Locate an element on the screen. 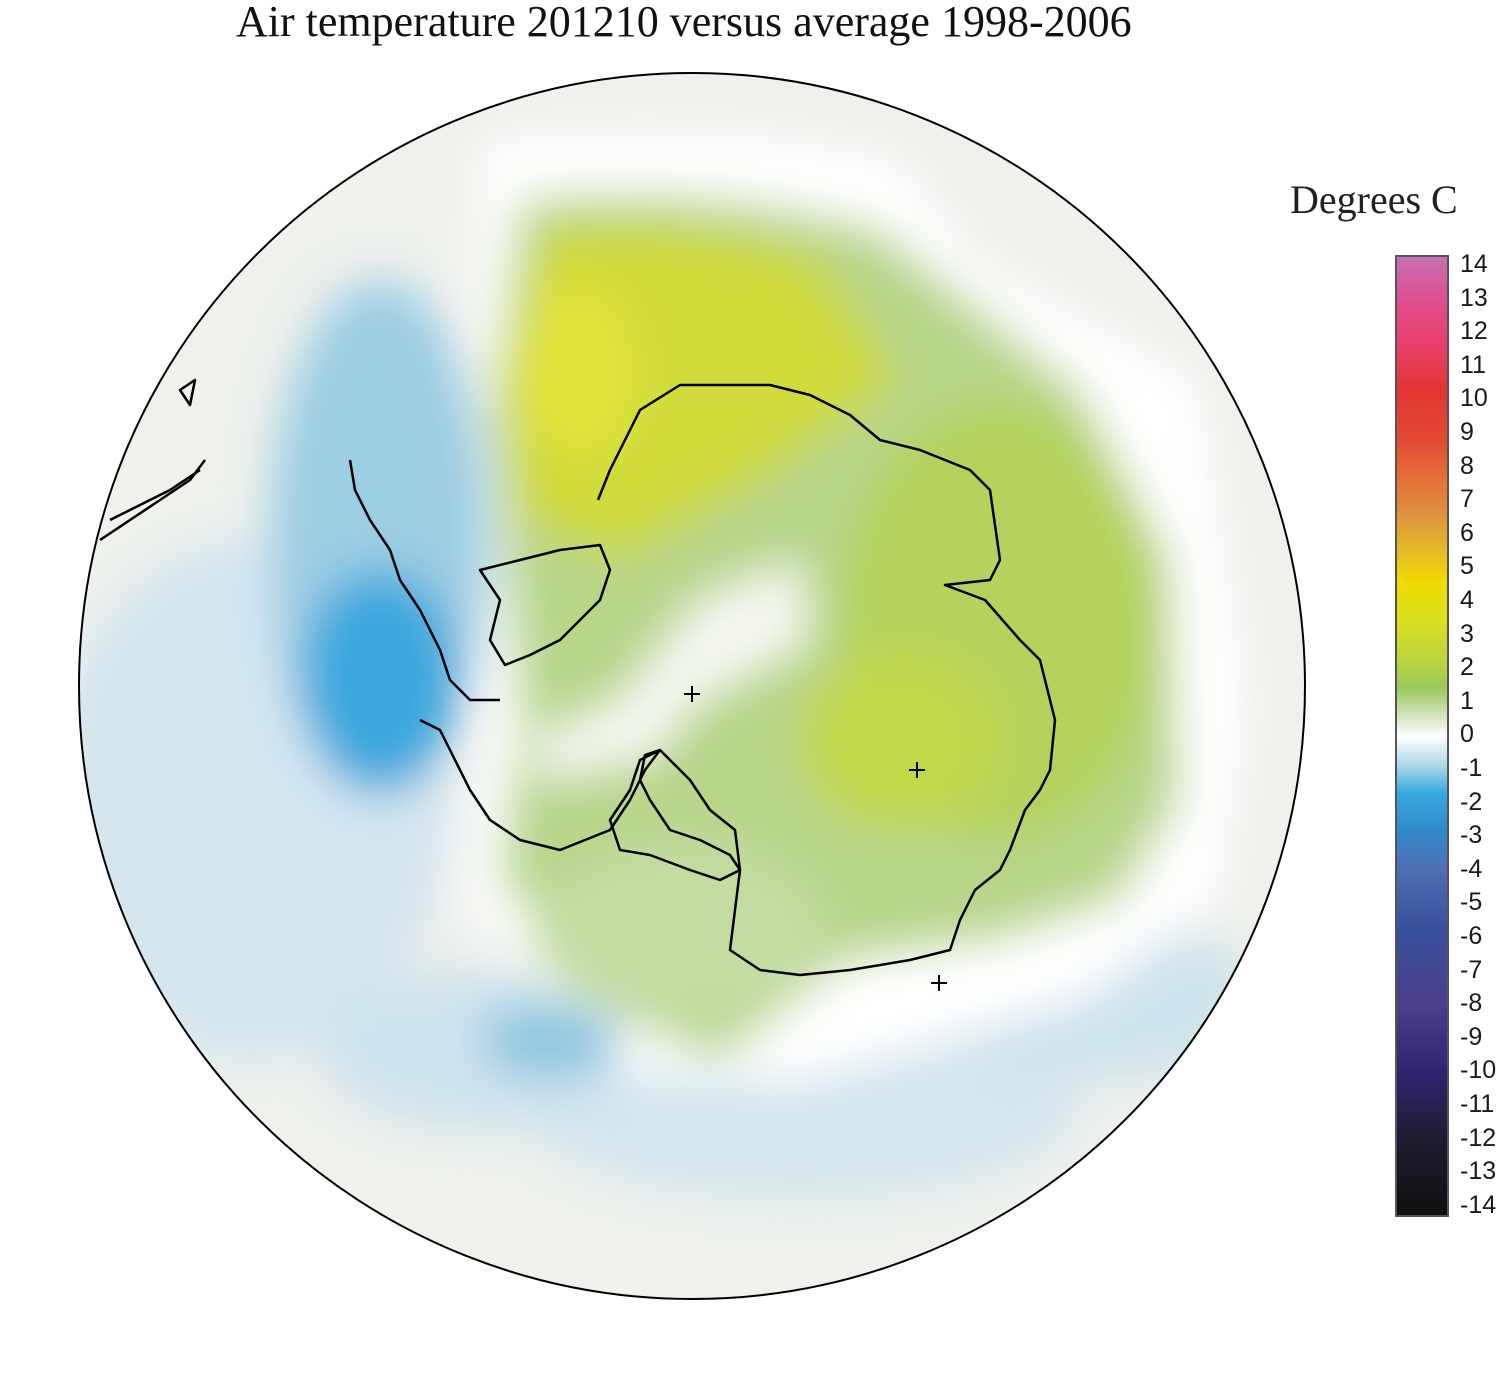 The height and width of the screenshot is (1379, 1500). colorbar-tick-label: 4 is located at coordinates (1467, 600).